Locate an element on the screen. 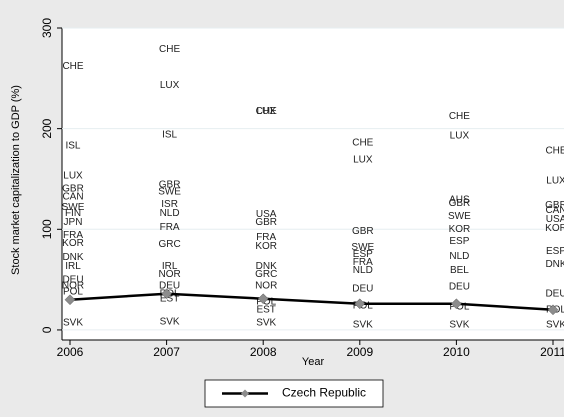 The image size is (564, 417). country-label: BEL is located at coordinates (459, 270).